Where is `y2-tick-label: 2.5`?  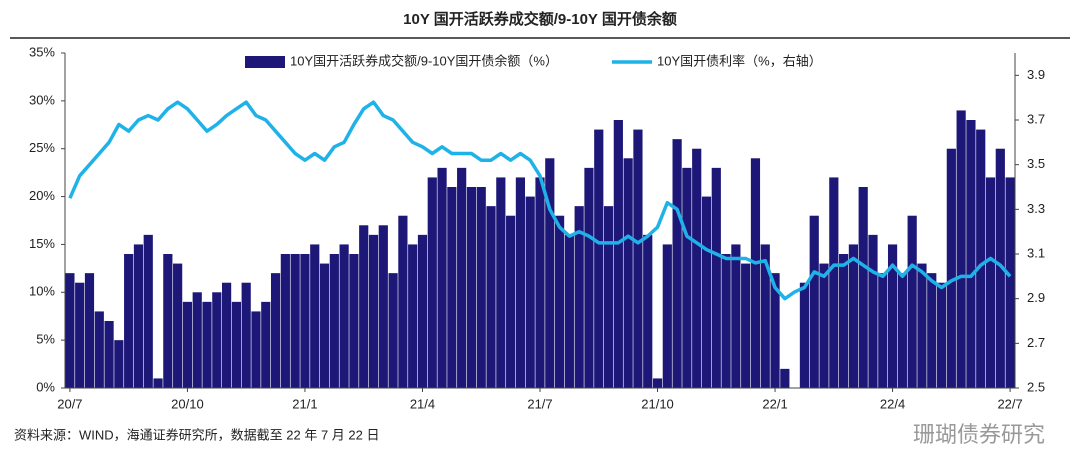 y2-tick-label: 2.5 is located at coordinates (1036, 386).